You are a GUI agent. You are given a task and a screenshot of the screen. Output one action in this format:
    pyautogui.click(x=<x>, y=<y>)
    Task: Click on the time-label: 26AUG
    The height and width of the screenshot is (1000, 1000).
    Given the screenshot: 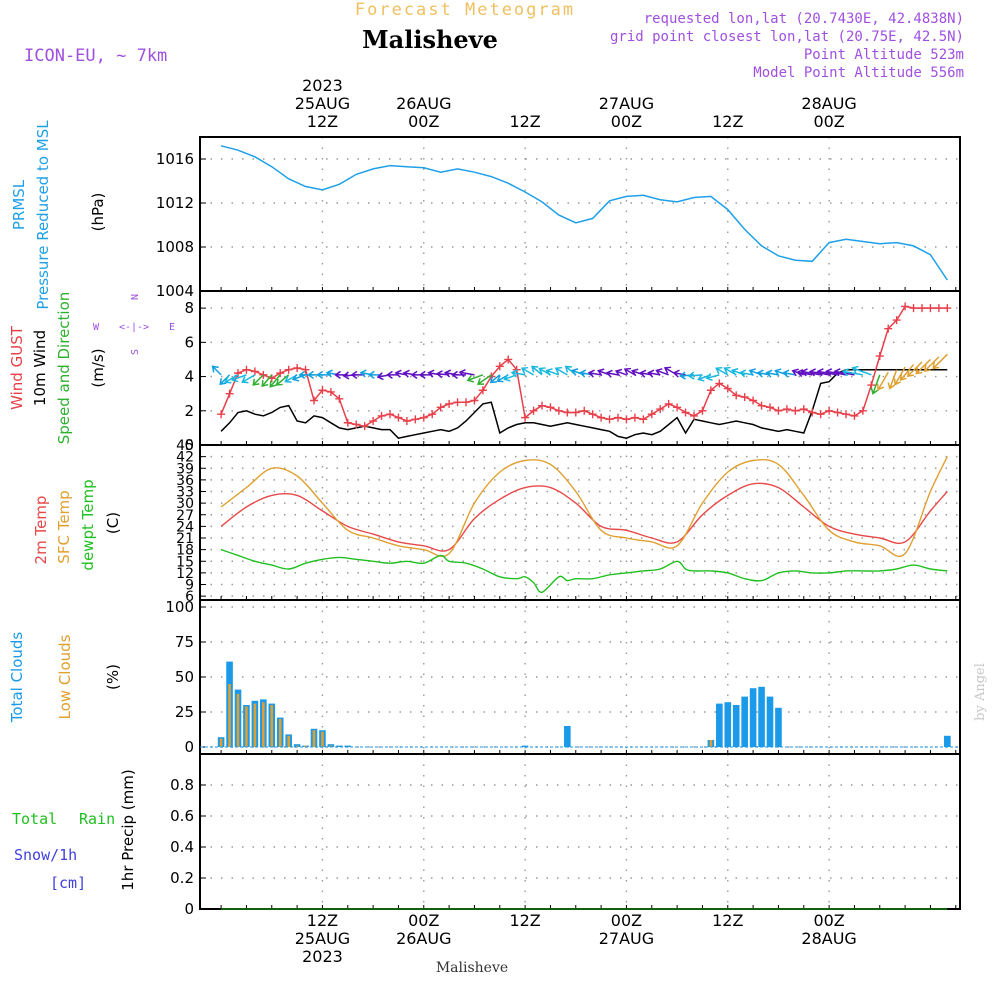 What is the action you would take?
    pyautogui.click(x=423, y=103)
    